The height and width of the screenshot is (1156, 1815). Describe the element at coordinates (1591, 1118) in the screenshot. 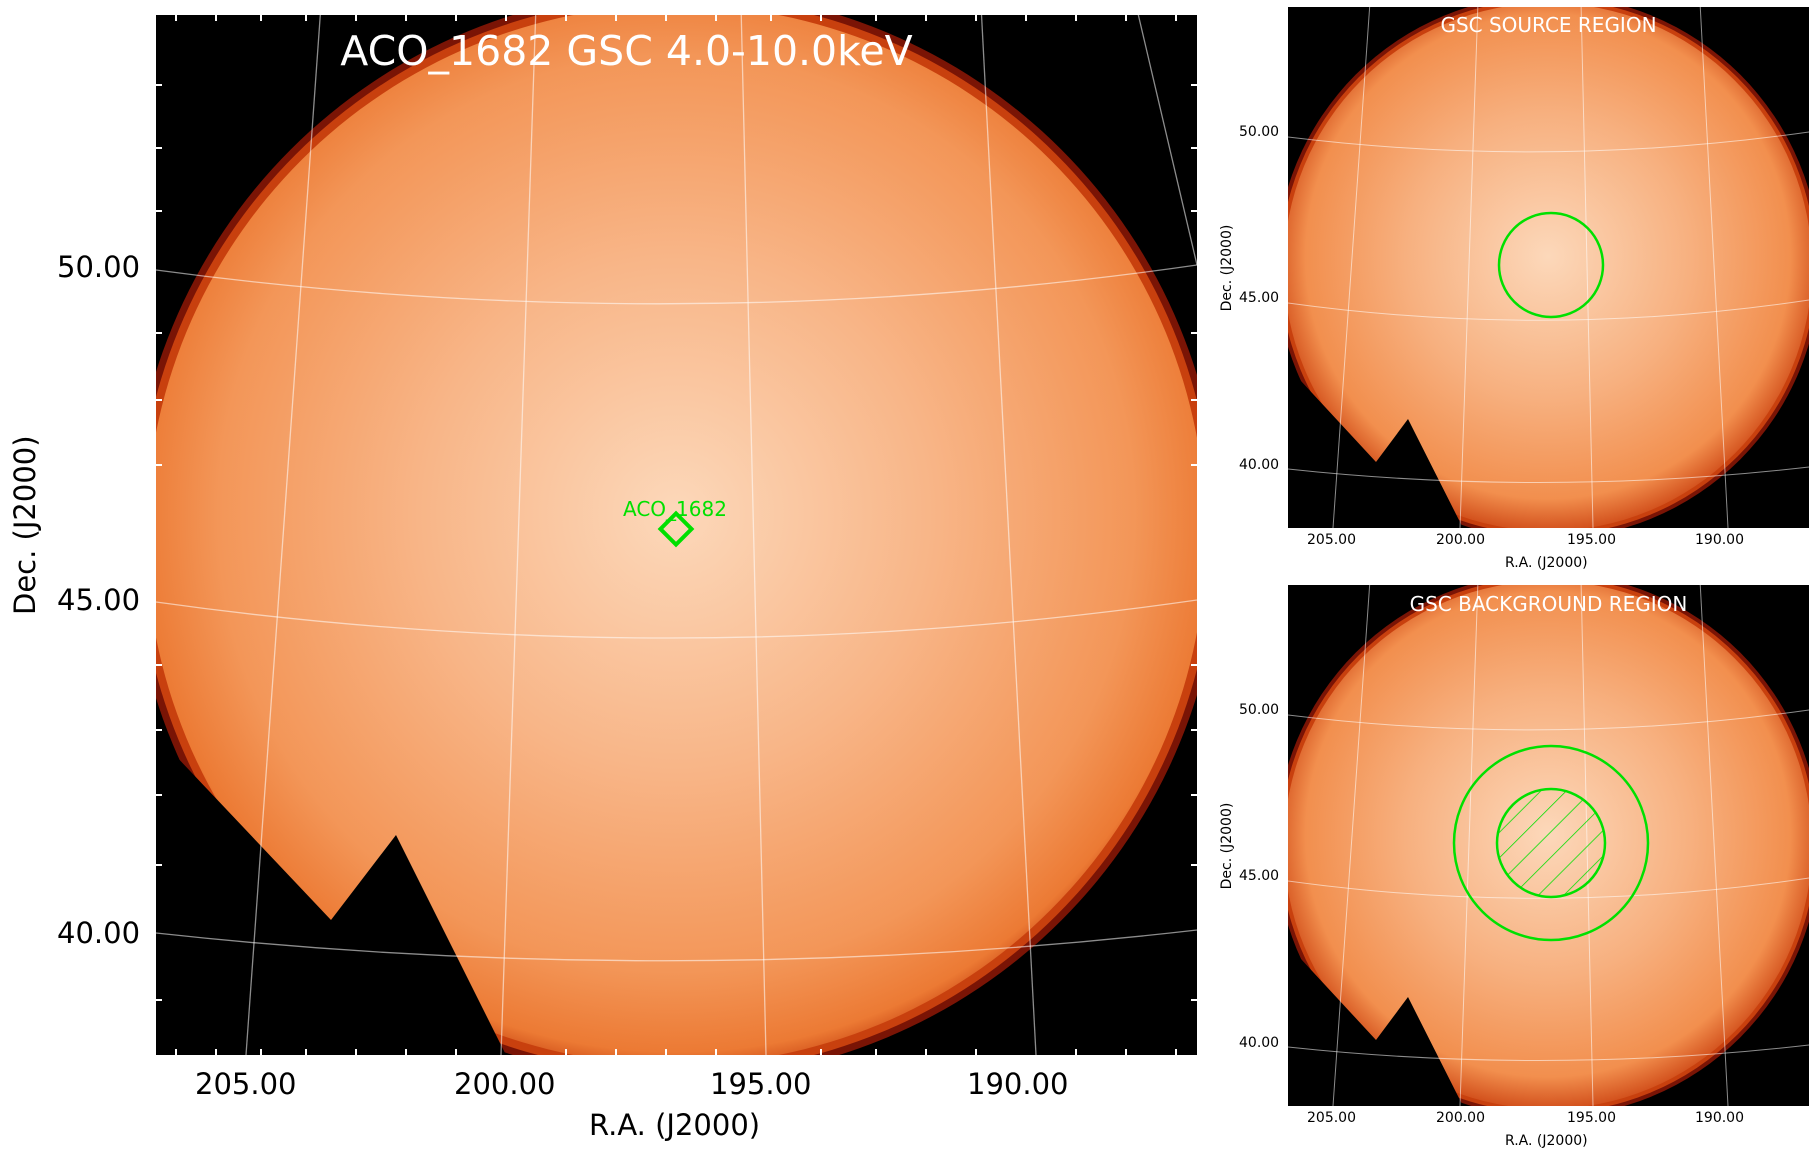

I see `bkg-xtick-195: 195.00` at that location.